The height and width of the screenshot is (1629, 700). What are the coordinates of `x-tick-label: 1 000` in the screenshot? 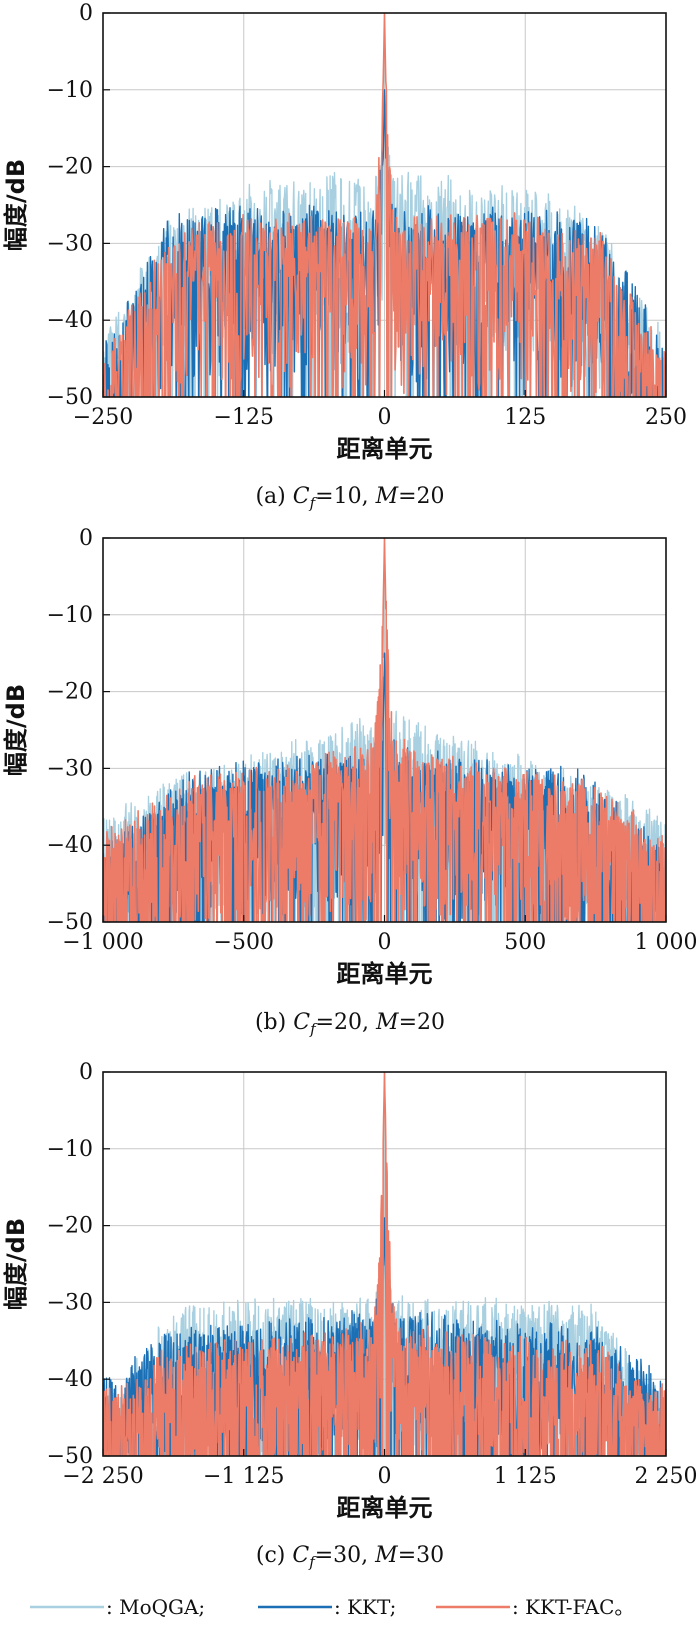 It's located at (666, 942).